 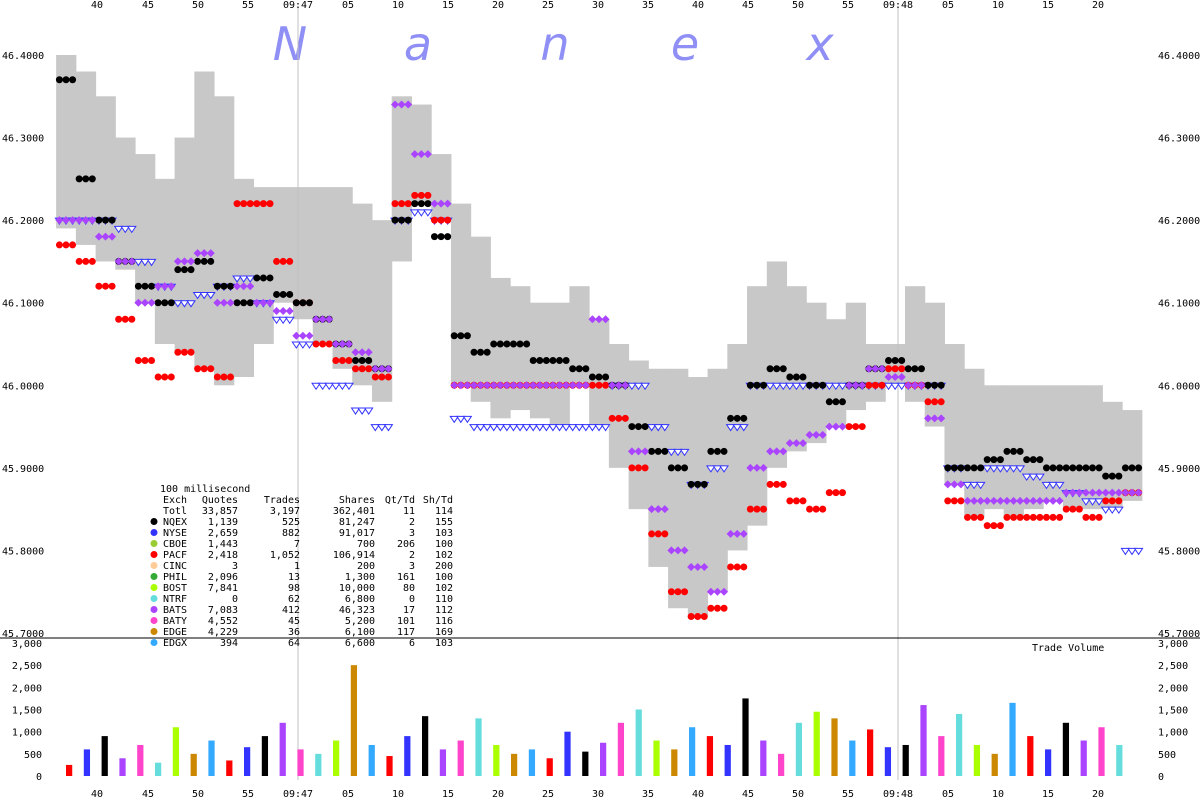 I want to click on table-cell: 62, so click(x=294, y=599).